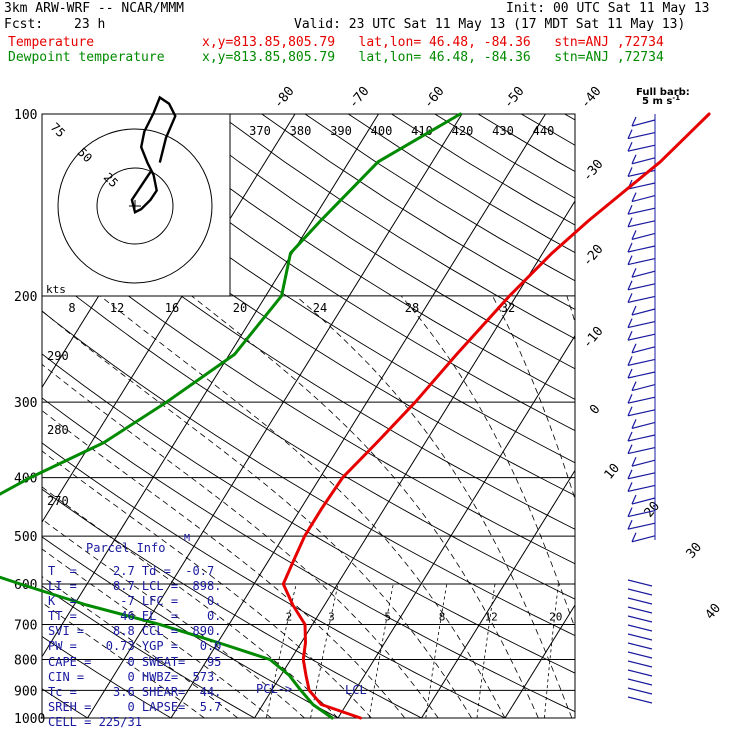 The width and height of the screenshot is (740, 740). Describe the element at coordinates (320, 308) in the screenshot. I see `speed-label: 24` at that location.